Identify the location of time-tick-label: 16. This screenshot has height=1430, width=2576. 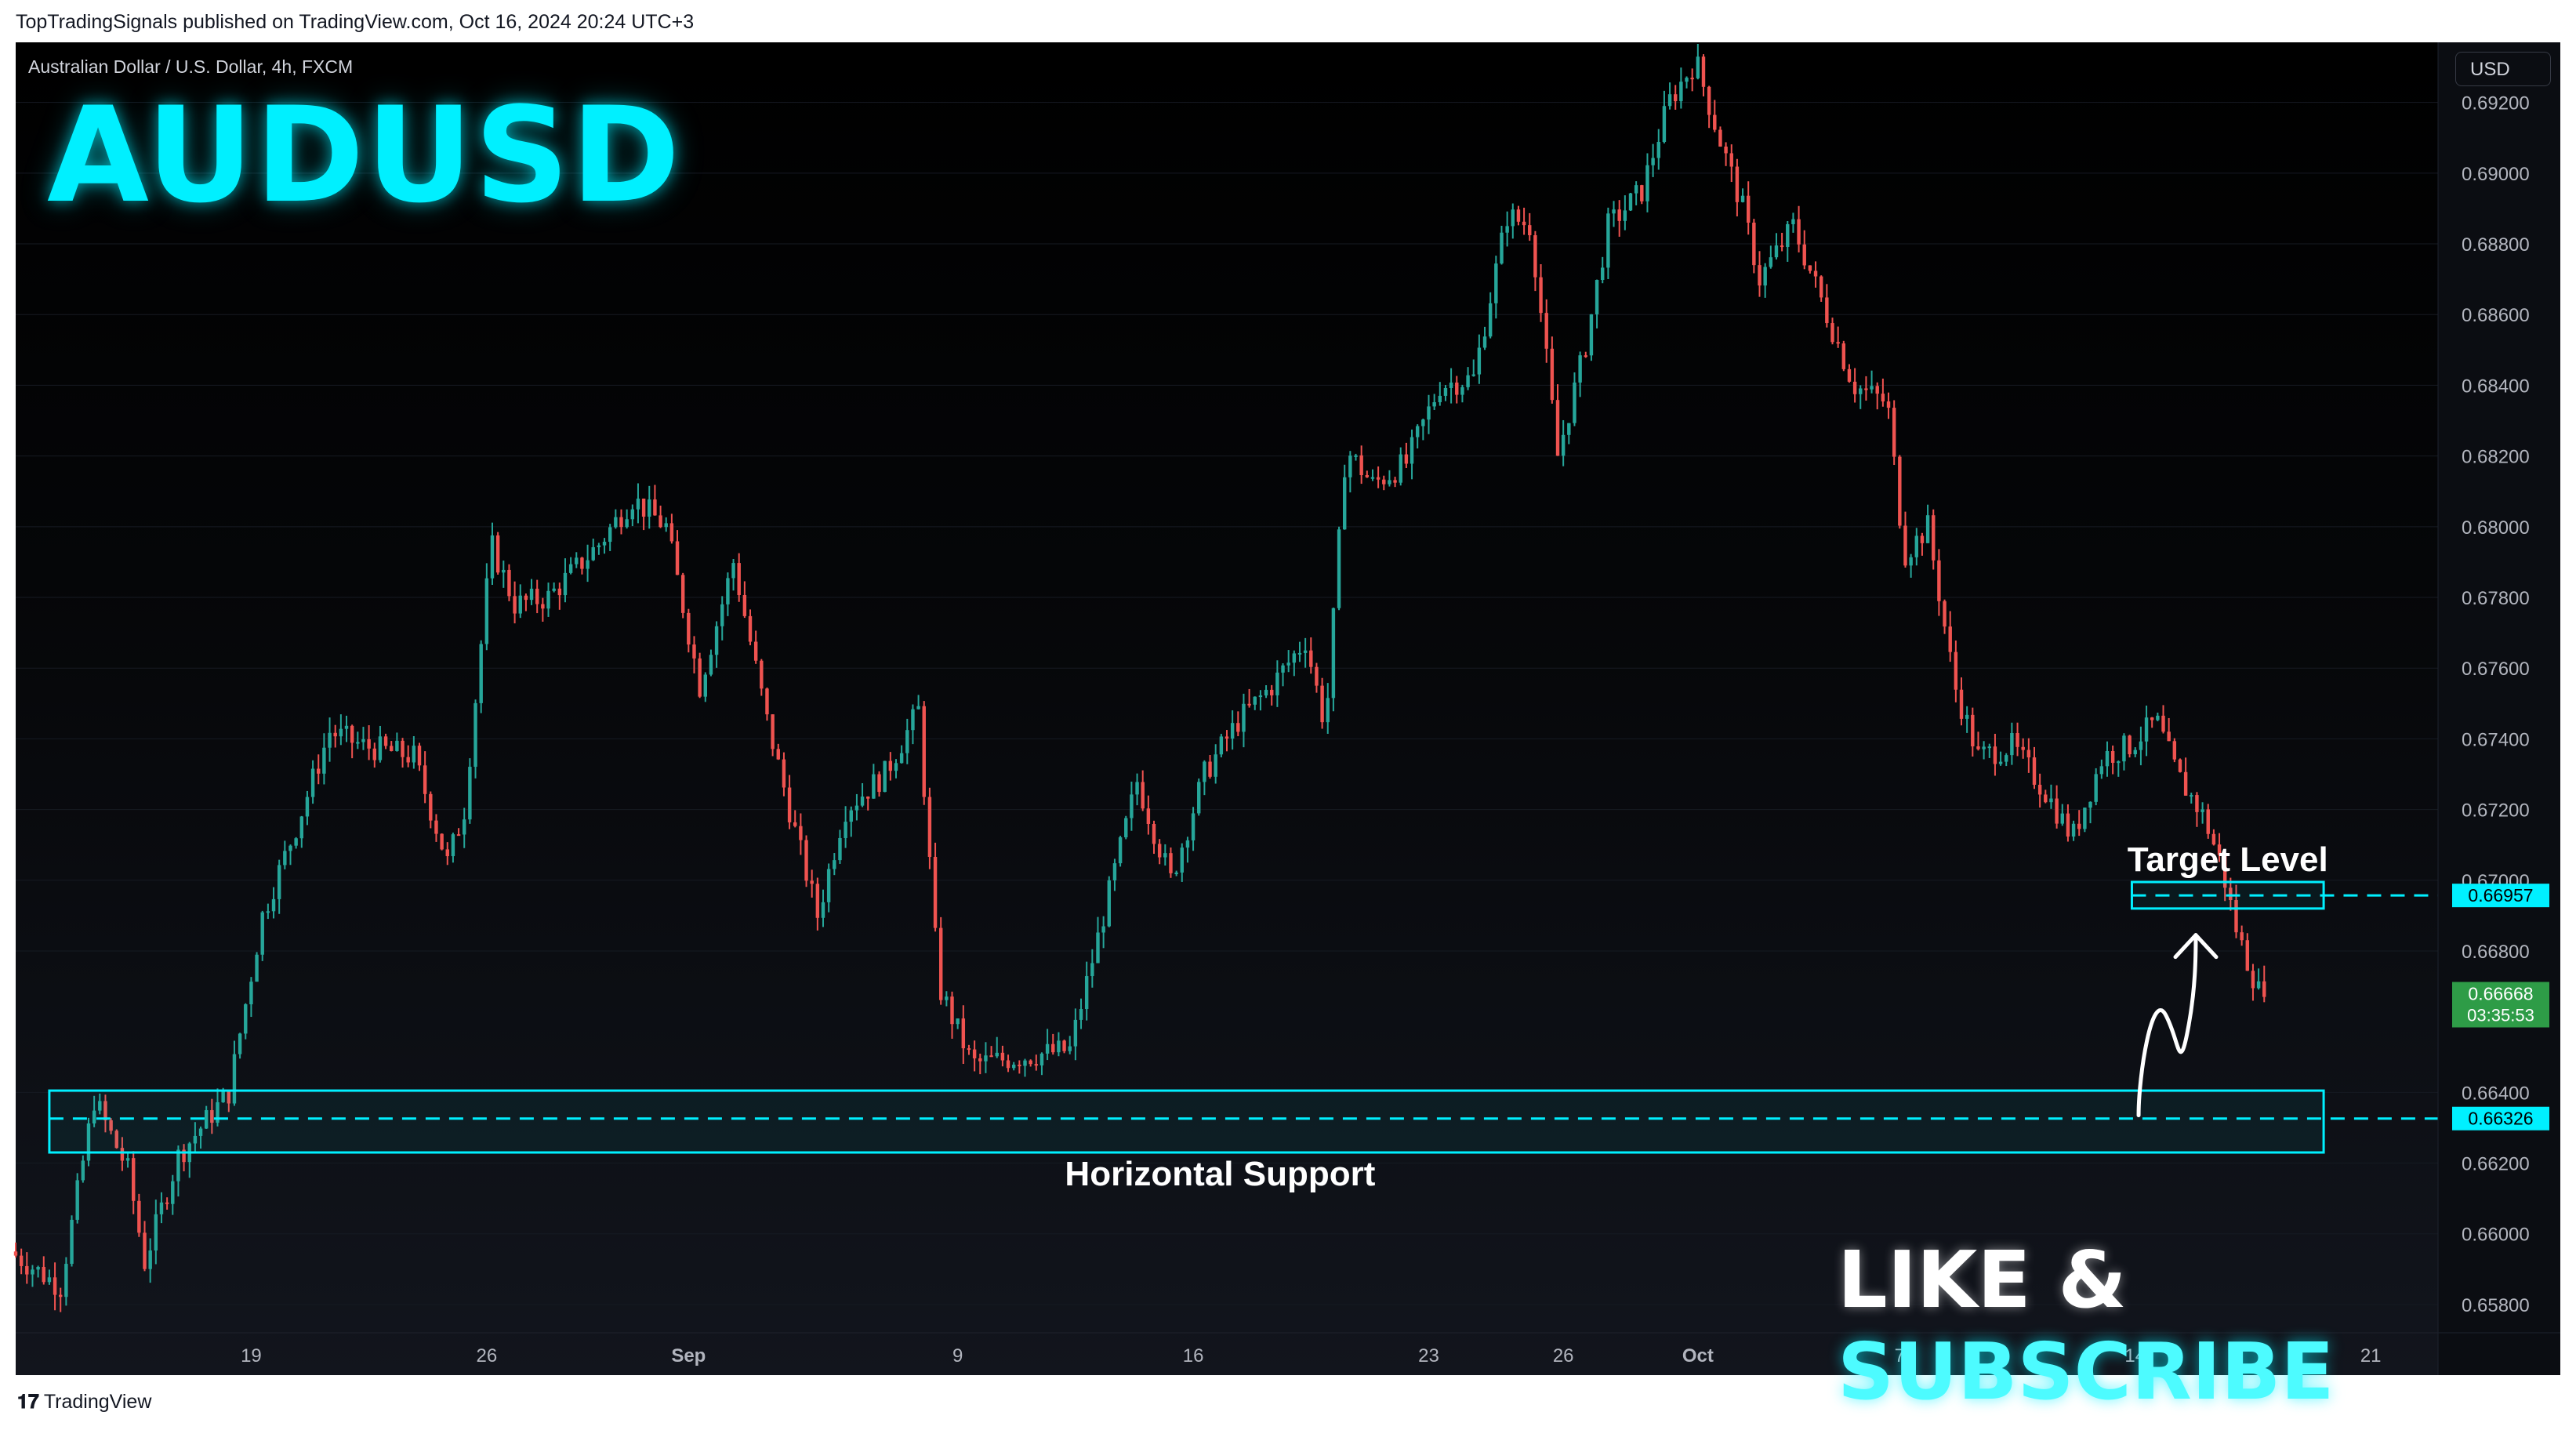
(1194, 1355).